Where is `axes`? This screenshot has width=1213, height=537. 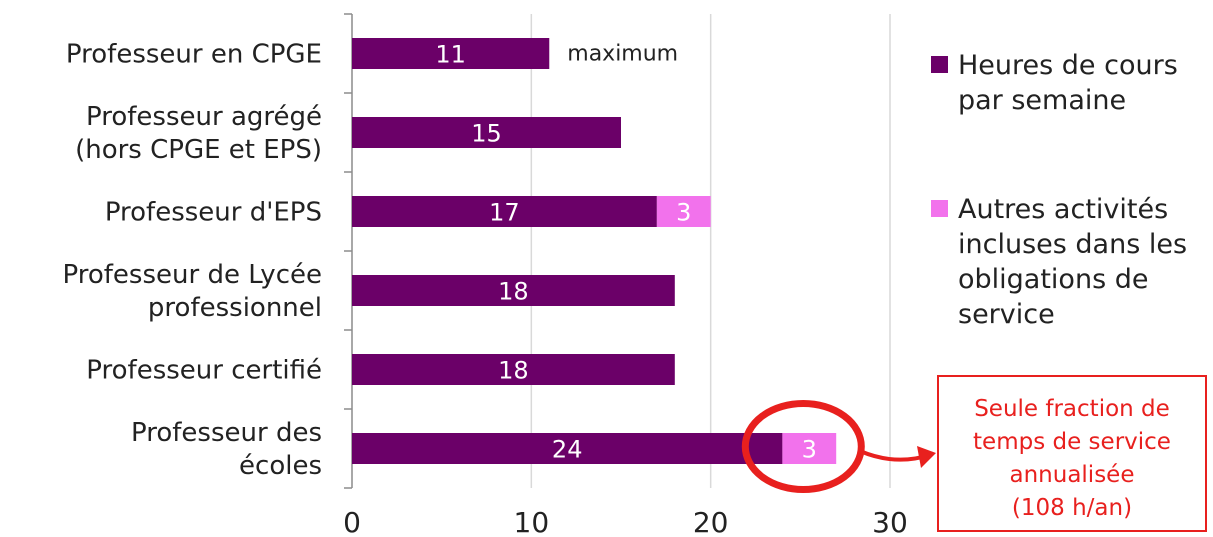
axes is located at coordinates (348, 251).